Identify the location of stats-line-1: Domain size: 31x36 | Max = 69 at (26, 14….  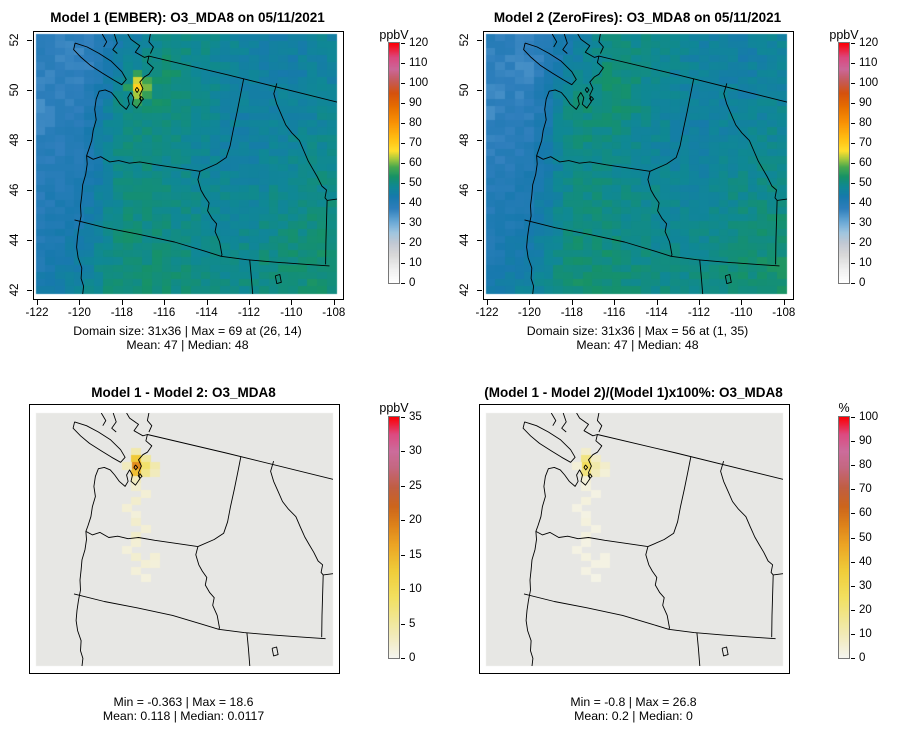
(187, 331).